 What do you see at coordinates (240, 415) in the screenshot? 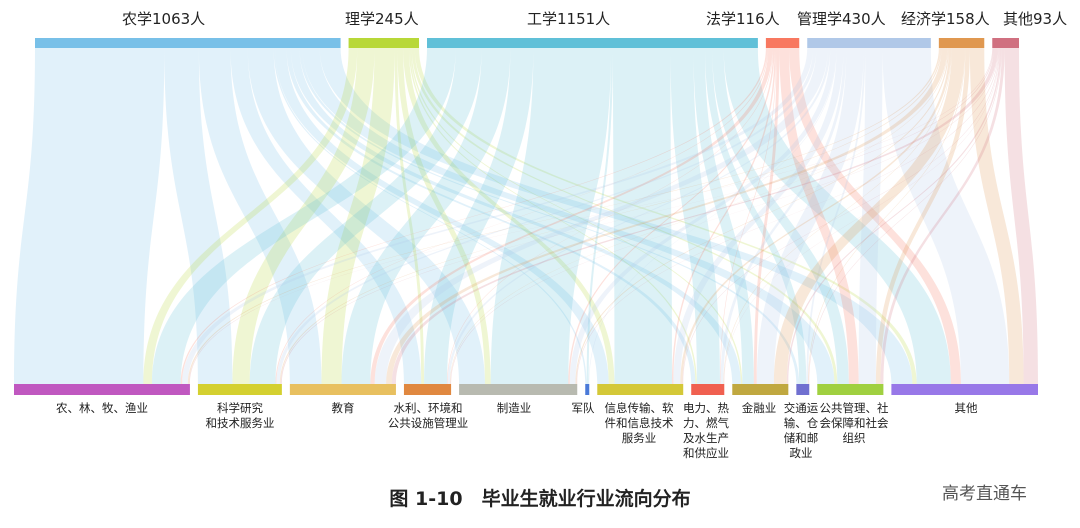
I see `target-label: 科学研究 和技术服务业` at bounding box center [240, 415].